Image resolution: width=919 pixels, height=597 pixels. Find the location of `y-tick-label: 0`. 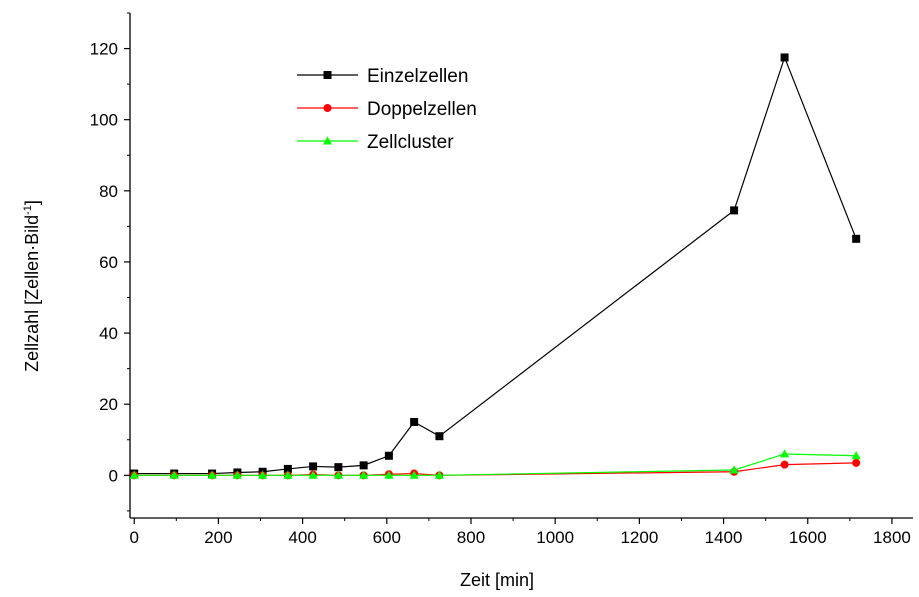

y-tick-label: 0 is located at coordinates (113, 475).